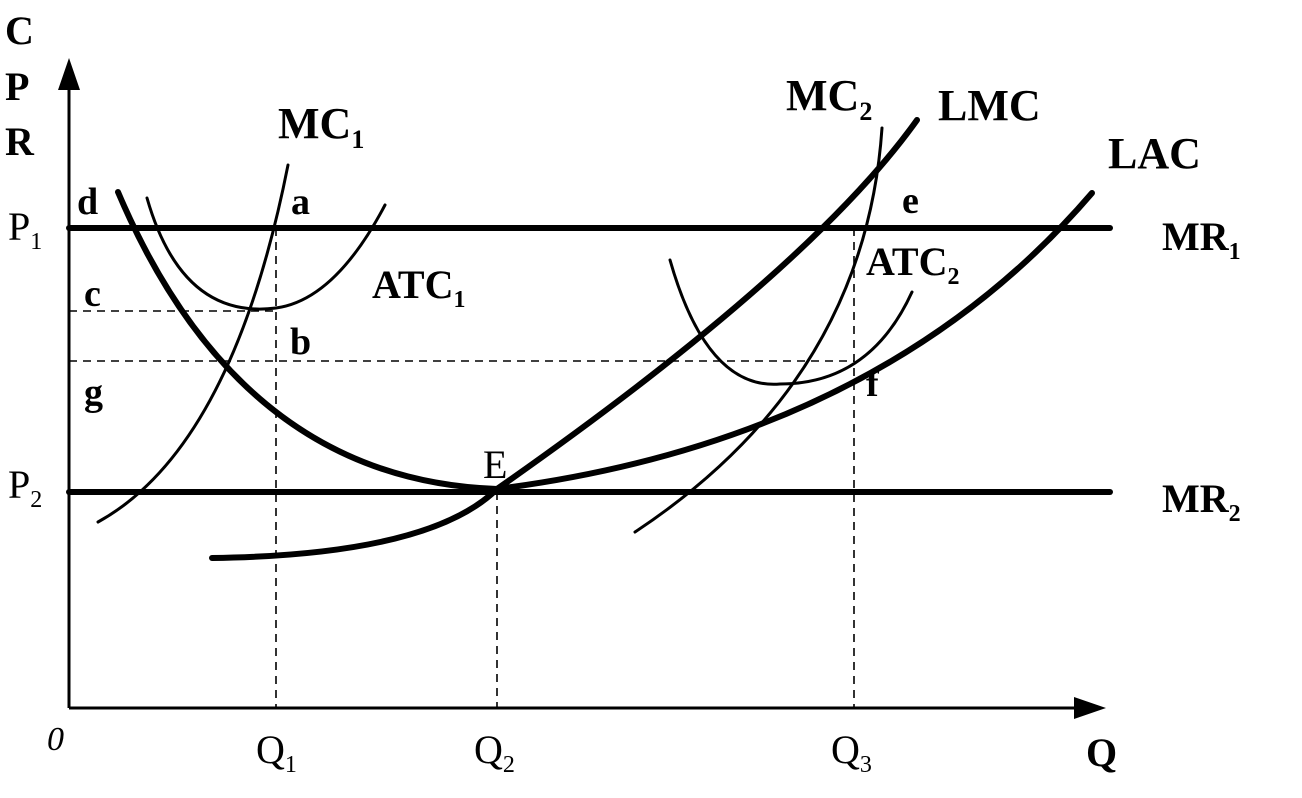 This screenshot has height=798, width=1302. I want to click on y-axis-label-line-3: R, so click(20, 141).